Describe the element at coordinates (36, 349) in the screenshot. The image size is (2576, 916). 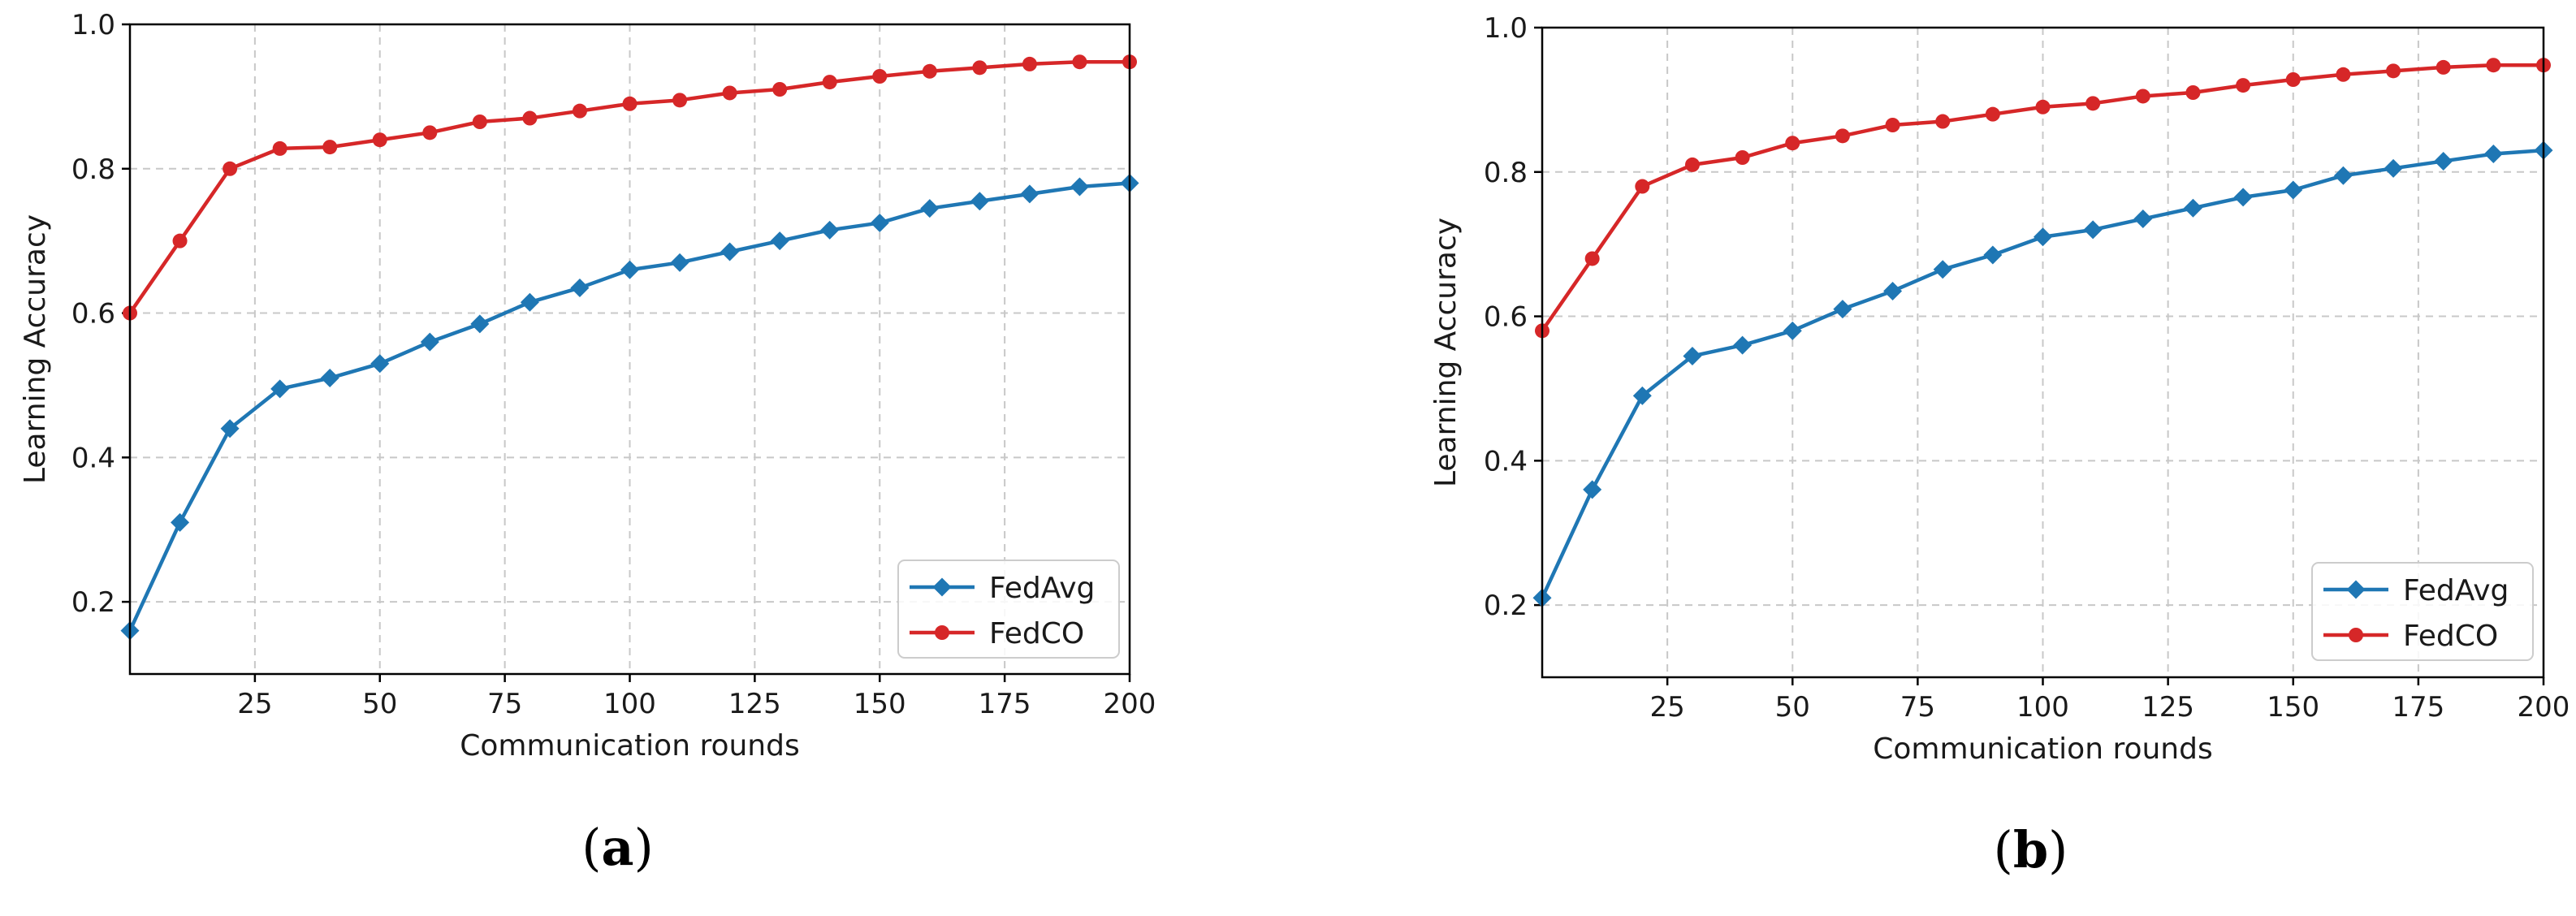
I see `y-axis-title: Learning Accuracy` at that location.